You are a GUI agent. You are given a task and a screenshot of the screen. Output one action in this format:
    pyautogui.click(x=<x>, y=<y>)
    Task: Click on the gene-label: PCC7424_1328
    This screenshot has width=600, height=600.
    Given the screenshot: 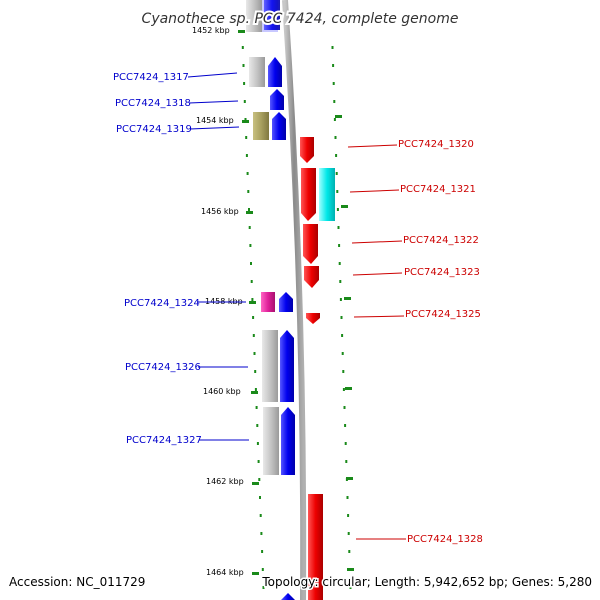 What is the action you would take?
    pyautogui.click(x=445, y=539)
    